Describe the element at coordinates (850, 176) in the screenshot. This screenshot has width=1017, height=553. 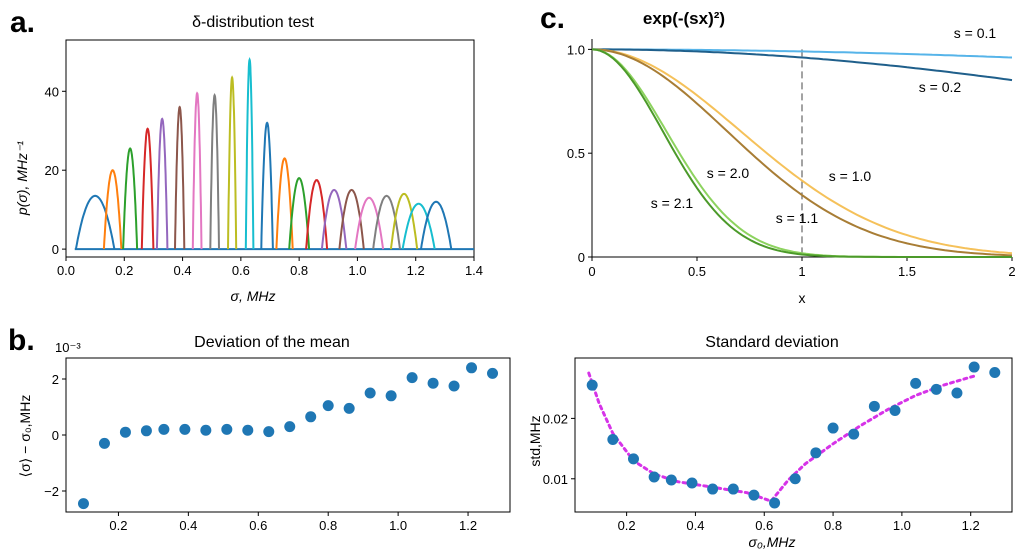
I see `panel-c-series-label: s = 1.0` at that location.